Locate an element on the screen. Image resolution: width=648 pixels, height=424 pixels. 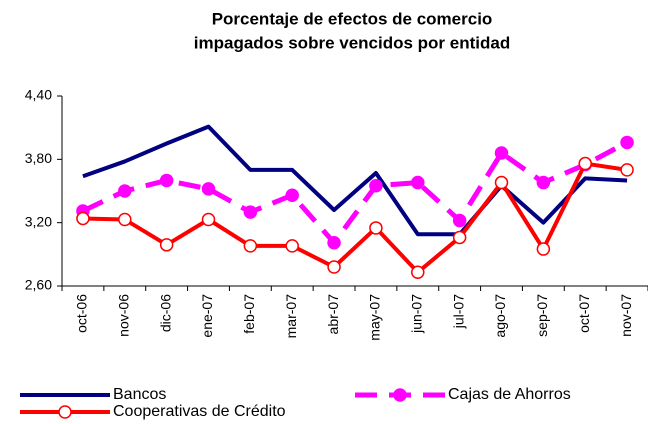
y-tick-label: 3,80 is located at coordinates (38, 158).